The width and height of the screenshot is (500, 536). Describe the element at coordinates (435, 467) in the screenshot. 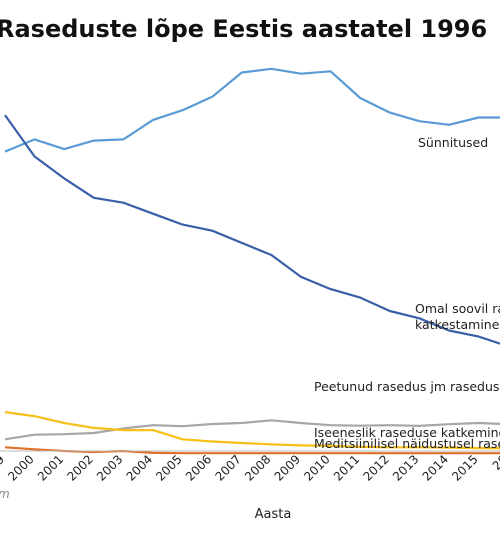

I see `x-tick-label: 2014` at that location.